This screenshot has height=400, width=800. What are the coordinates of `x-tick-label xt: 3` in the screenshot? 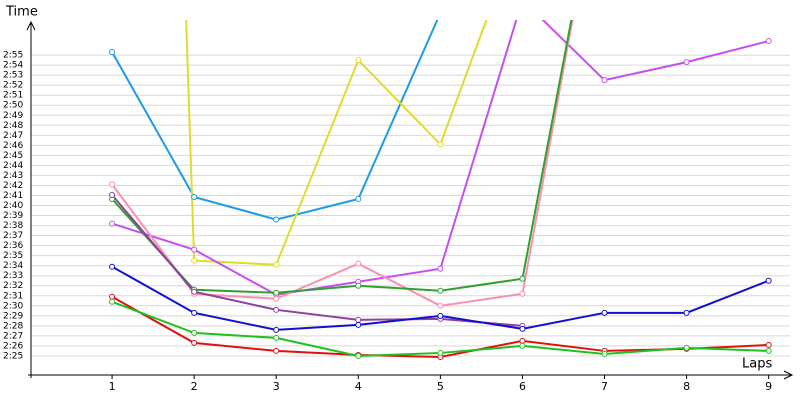 It's located at (276, 386).